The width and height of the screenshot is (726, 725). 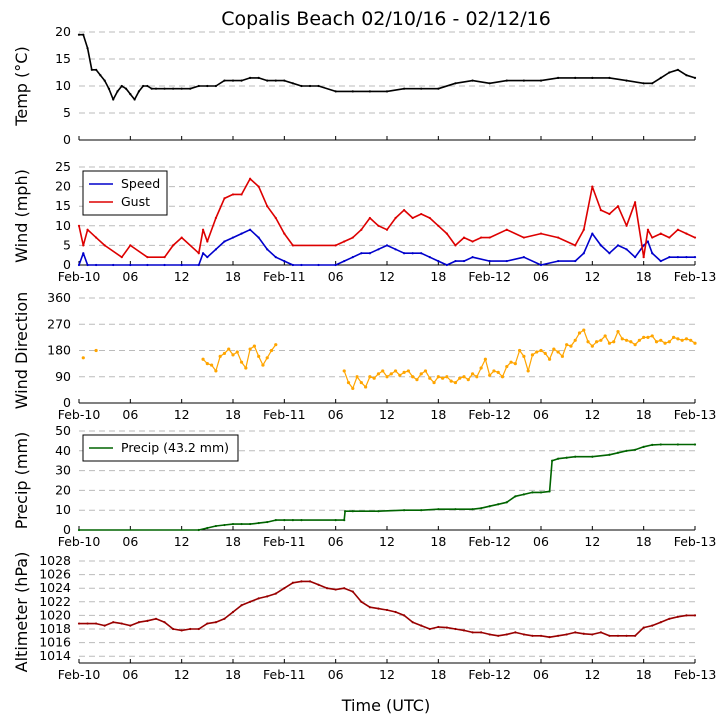 What do you see at coordinates (385, 705) in the screenshot?
I see `x-axis-label: Time (UTC)` at bounding box center [385, 705].